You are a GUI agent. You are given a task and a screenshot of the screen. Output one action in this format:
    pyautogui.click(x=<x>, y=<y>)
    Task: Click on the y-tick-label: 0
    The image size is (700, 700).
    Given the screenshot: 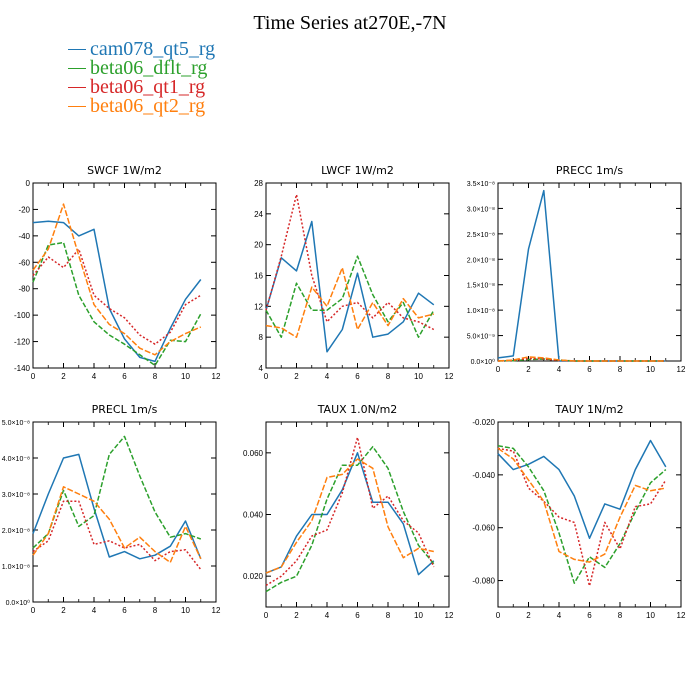 What is the action you would take?
    pyautogui.click(x=28, y=183)
    